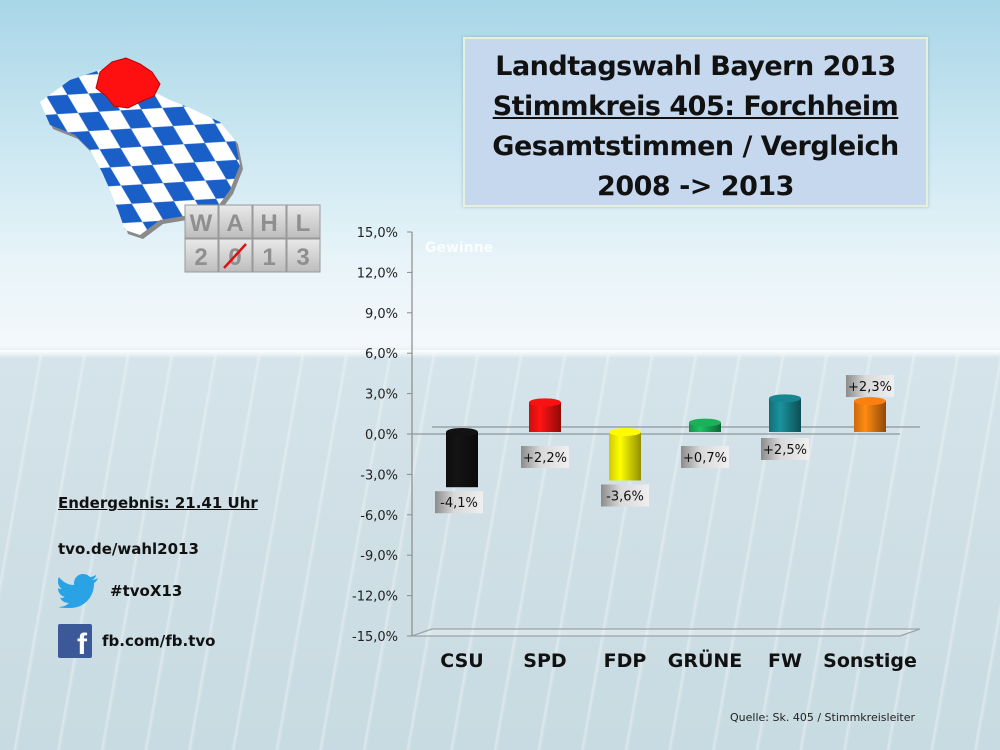  I want to click on data-label: -3,6%, so click(625, 496).